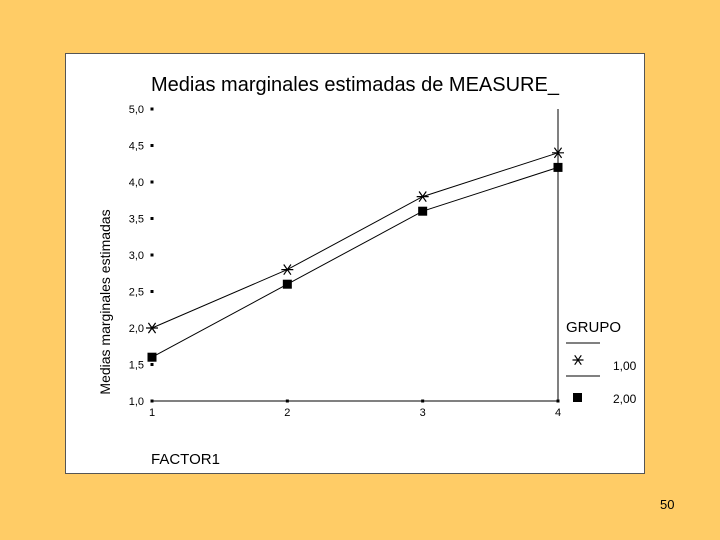 The width and height of the screenshot is (720, 540). What do you see at coordinates (423, 413) in the screenshot?
I see `x-tick-label: 3` at bounding box center [423, 413].